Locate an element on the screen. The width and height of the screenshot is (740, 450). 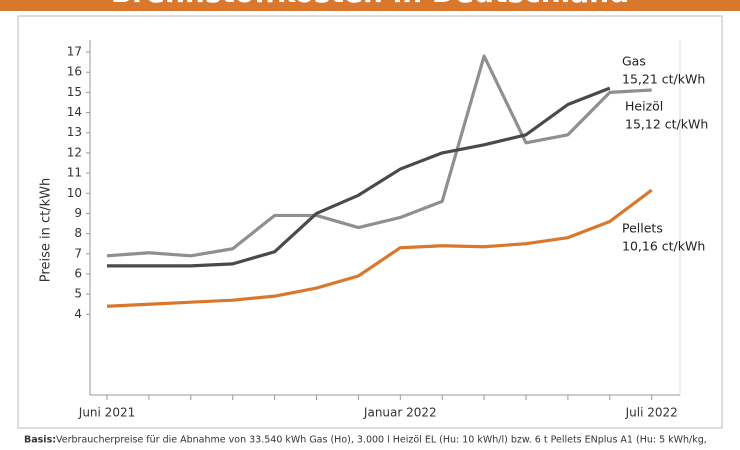
y-tick-label: 15 is located at coordinates (74, 92).